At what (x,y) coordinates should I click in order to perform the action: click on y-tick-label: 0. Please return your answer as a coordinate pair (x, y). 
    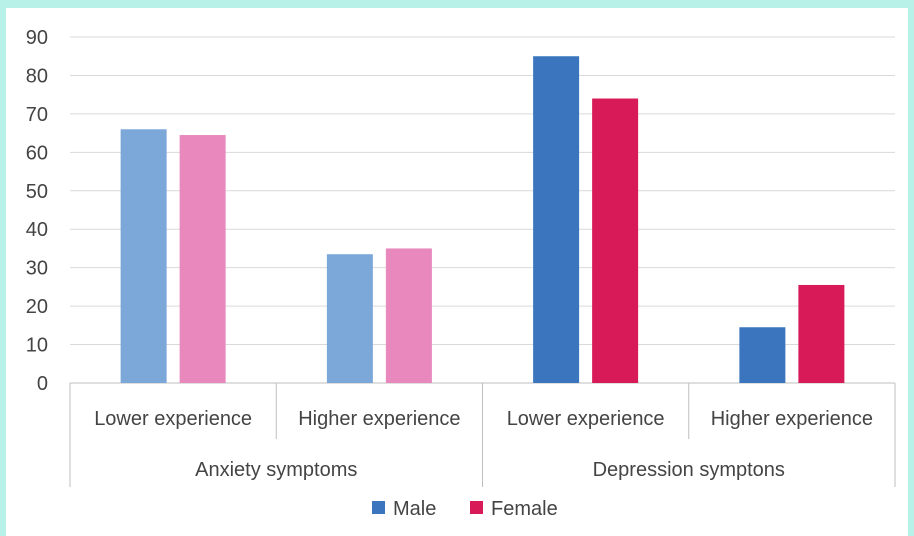
    Looking at the image, I should click on (42, 384).